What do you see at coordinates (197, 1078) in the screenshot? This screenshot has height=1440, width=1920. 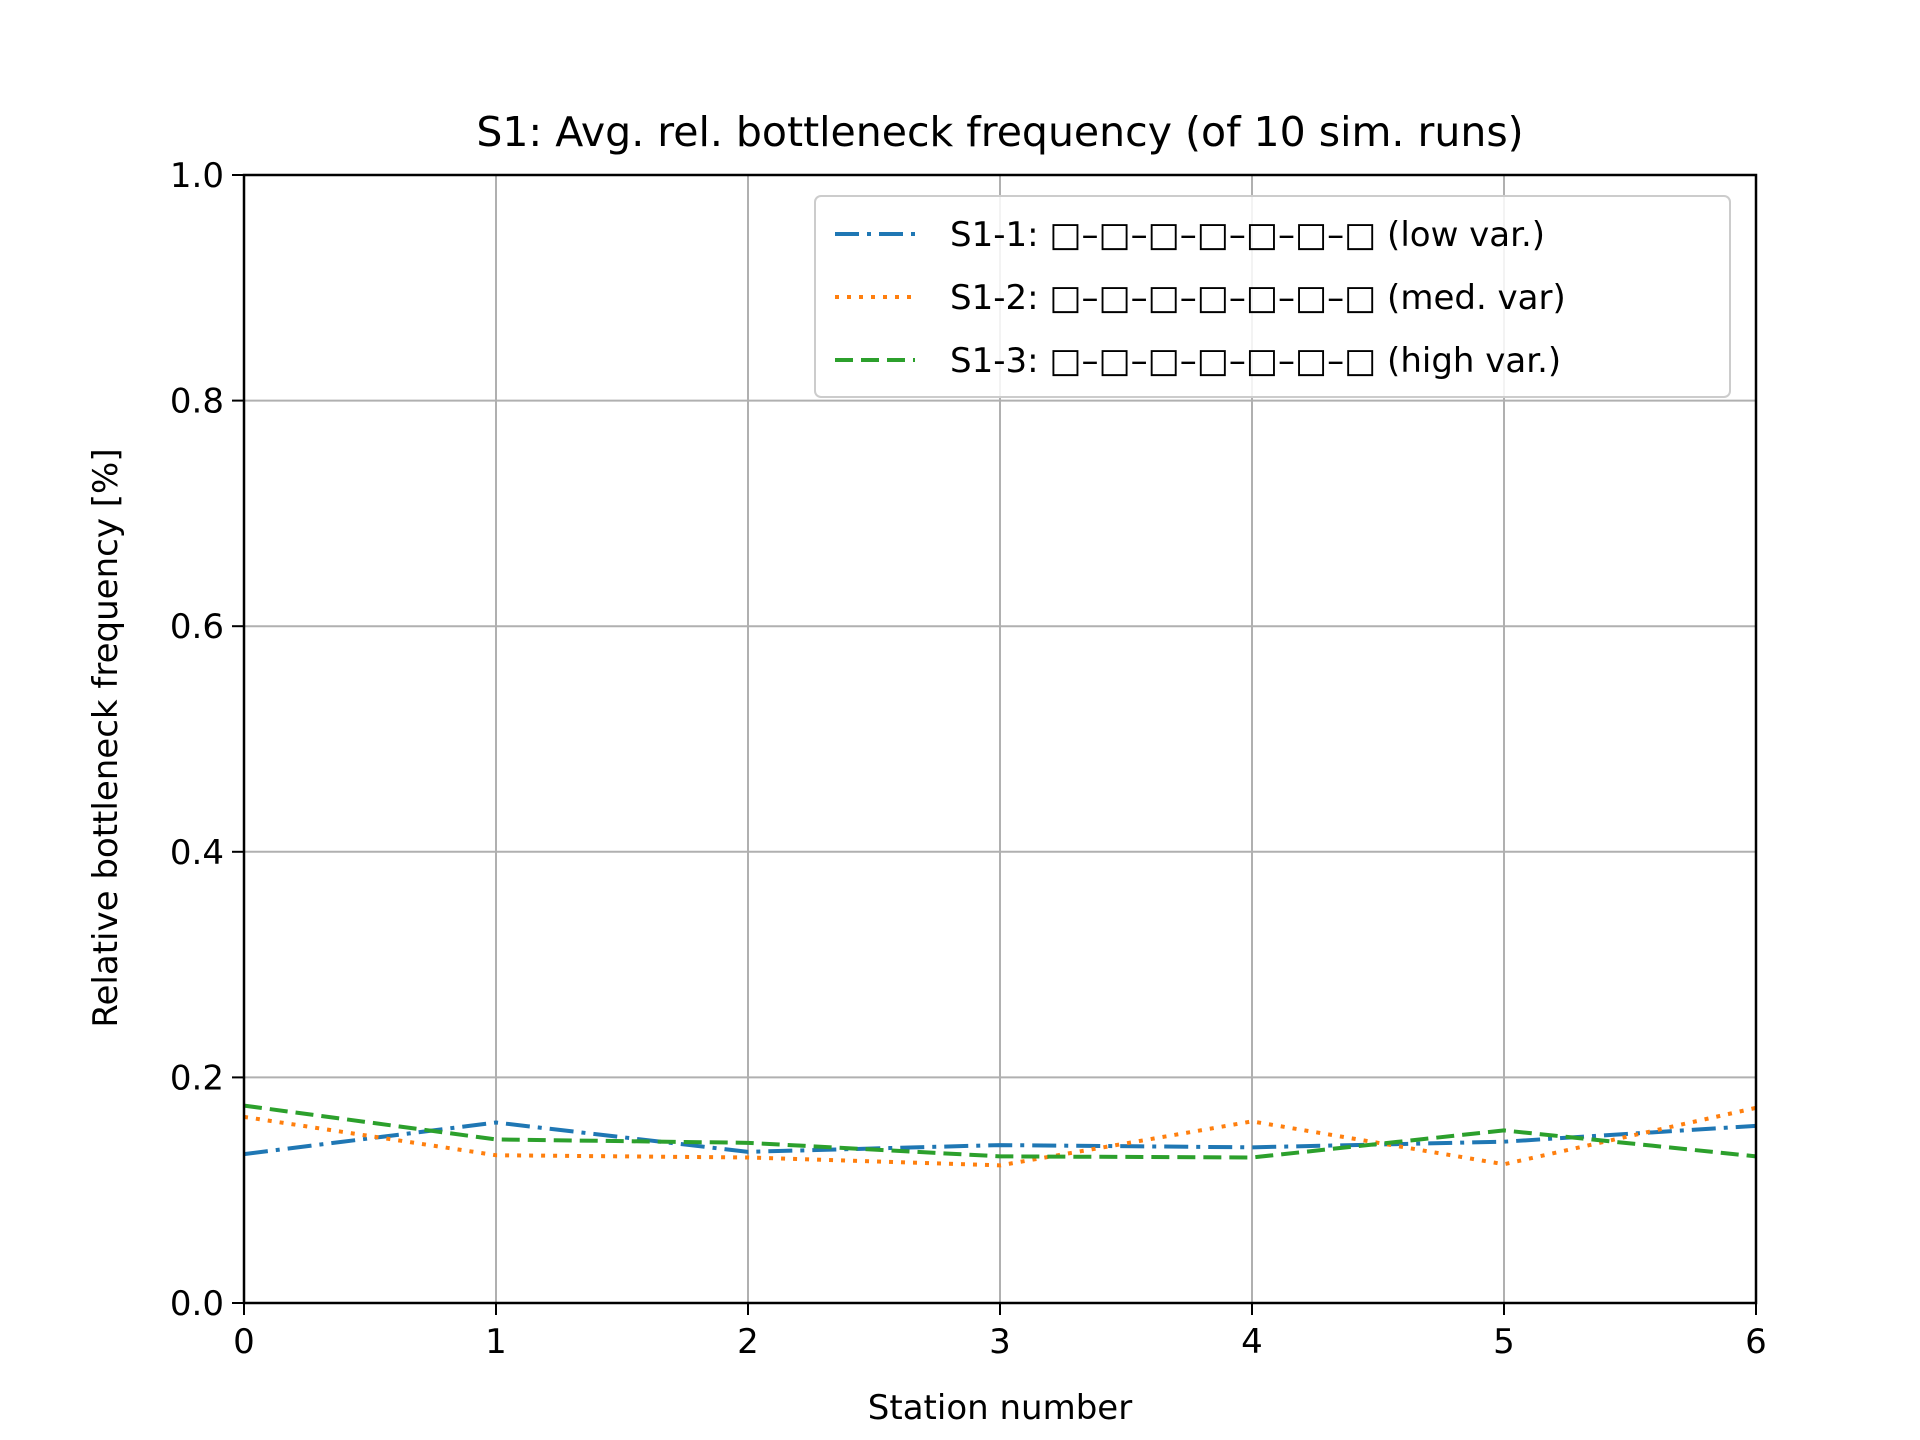 I see `y-tick-label: 0.2` at bounding box center [197, 1078].